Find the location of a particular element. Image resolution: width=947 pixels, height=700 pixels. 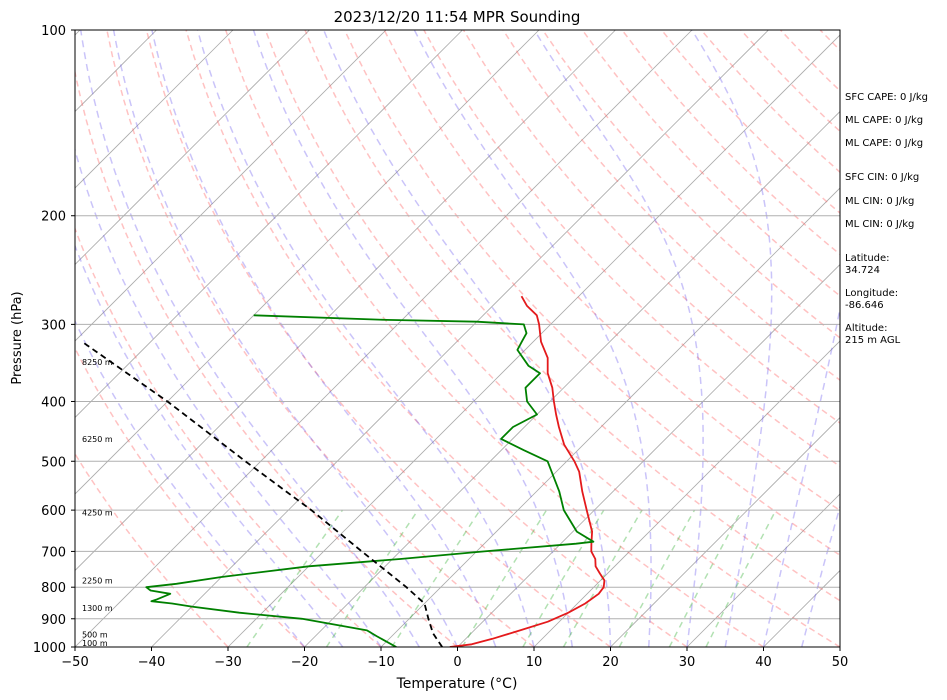

side-panel-entry: Longitude: -86.646 is located at coordinates (872, 299).